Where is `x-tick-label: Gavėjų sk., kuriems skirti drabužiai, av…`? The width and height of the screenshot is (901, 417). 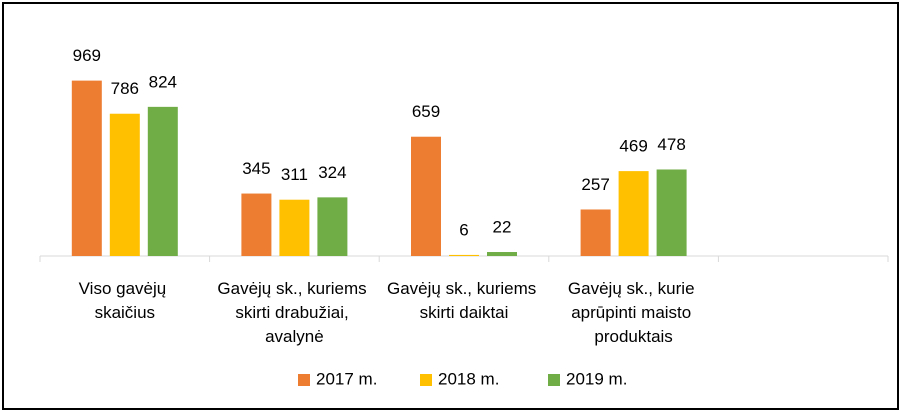 x-tick-label: Gavėjų sk., kuriems skirti drabužiai, av… is located at coordinates (294, 312).